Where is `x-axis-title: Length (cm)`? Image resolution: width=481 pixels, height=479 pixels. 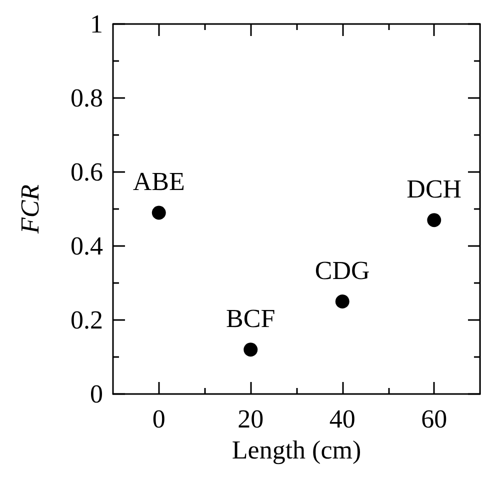 x-axis-title: Length (cm) is located at coordinates (297, 449).